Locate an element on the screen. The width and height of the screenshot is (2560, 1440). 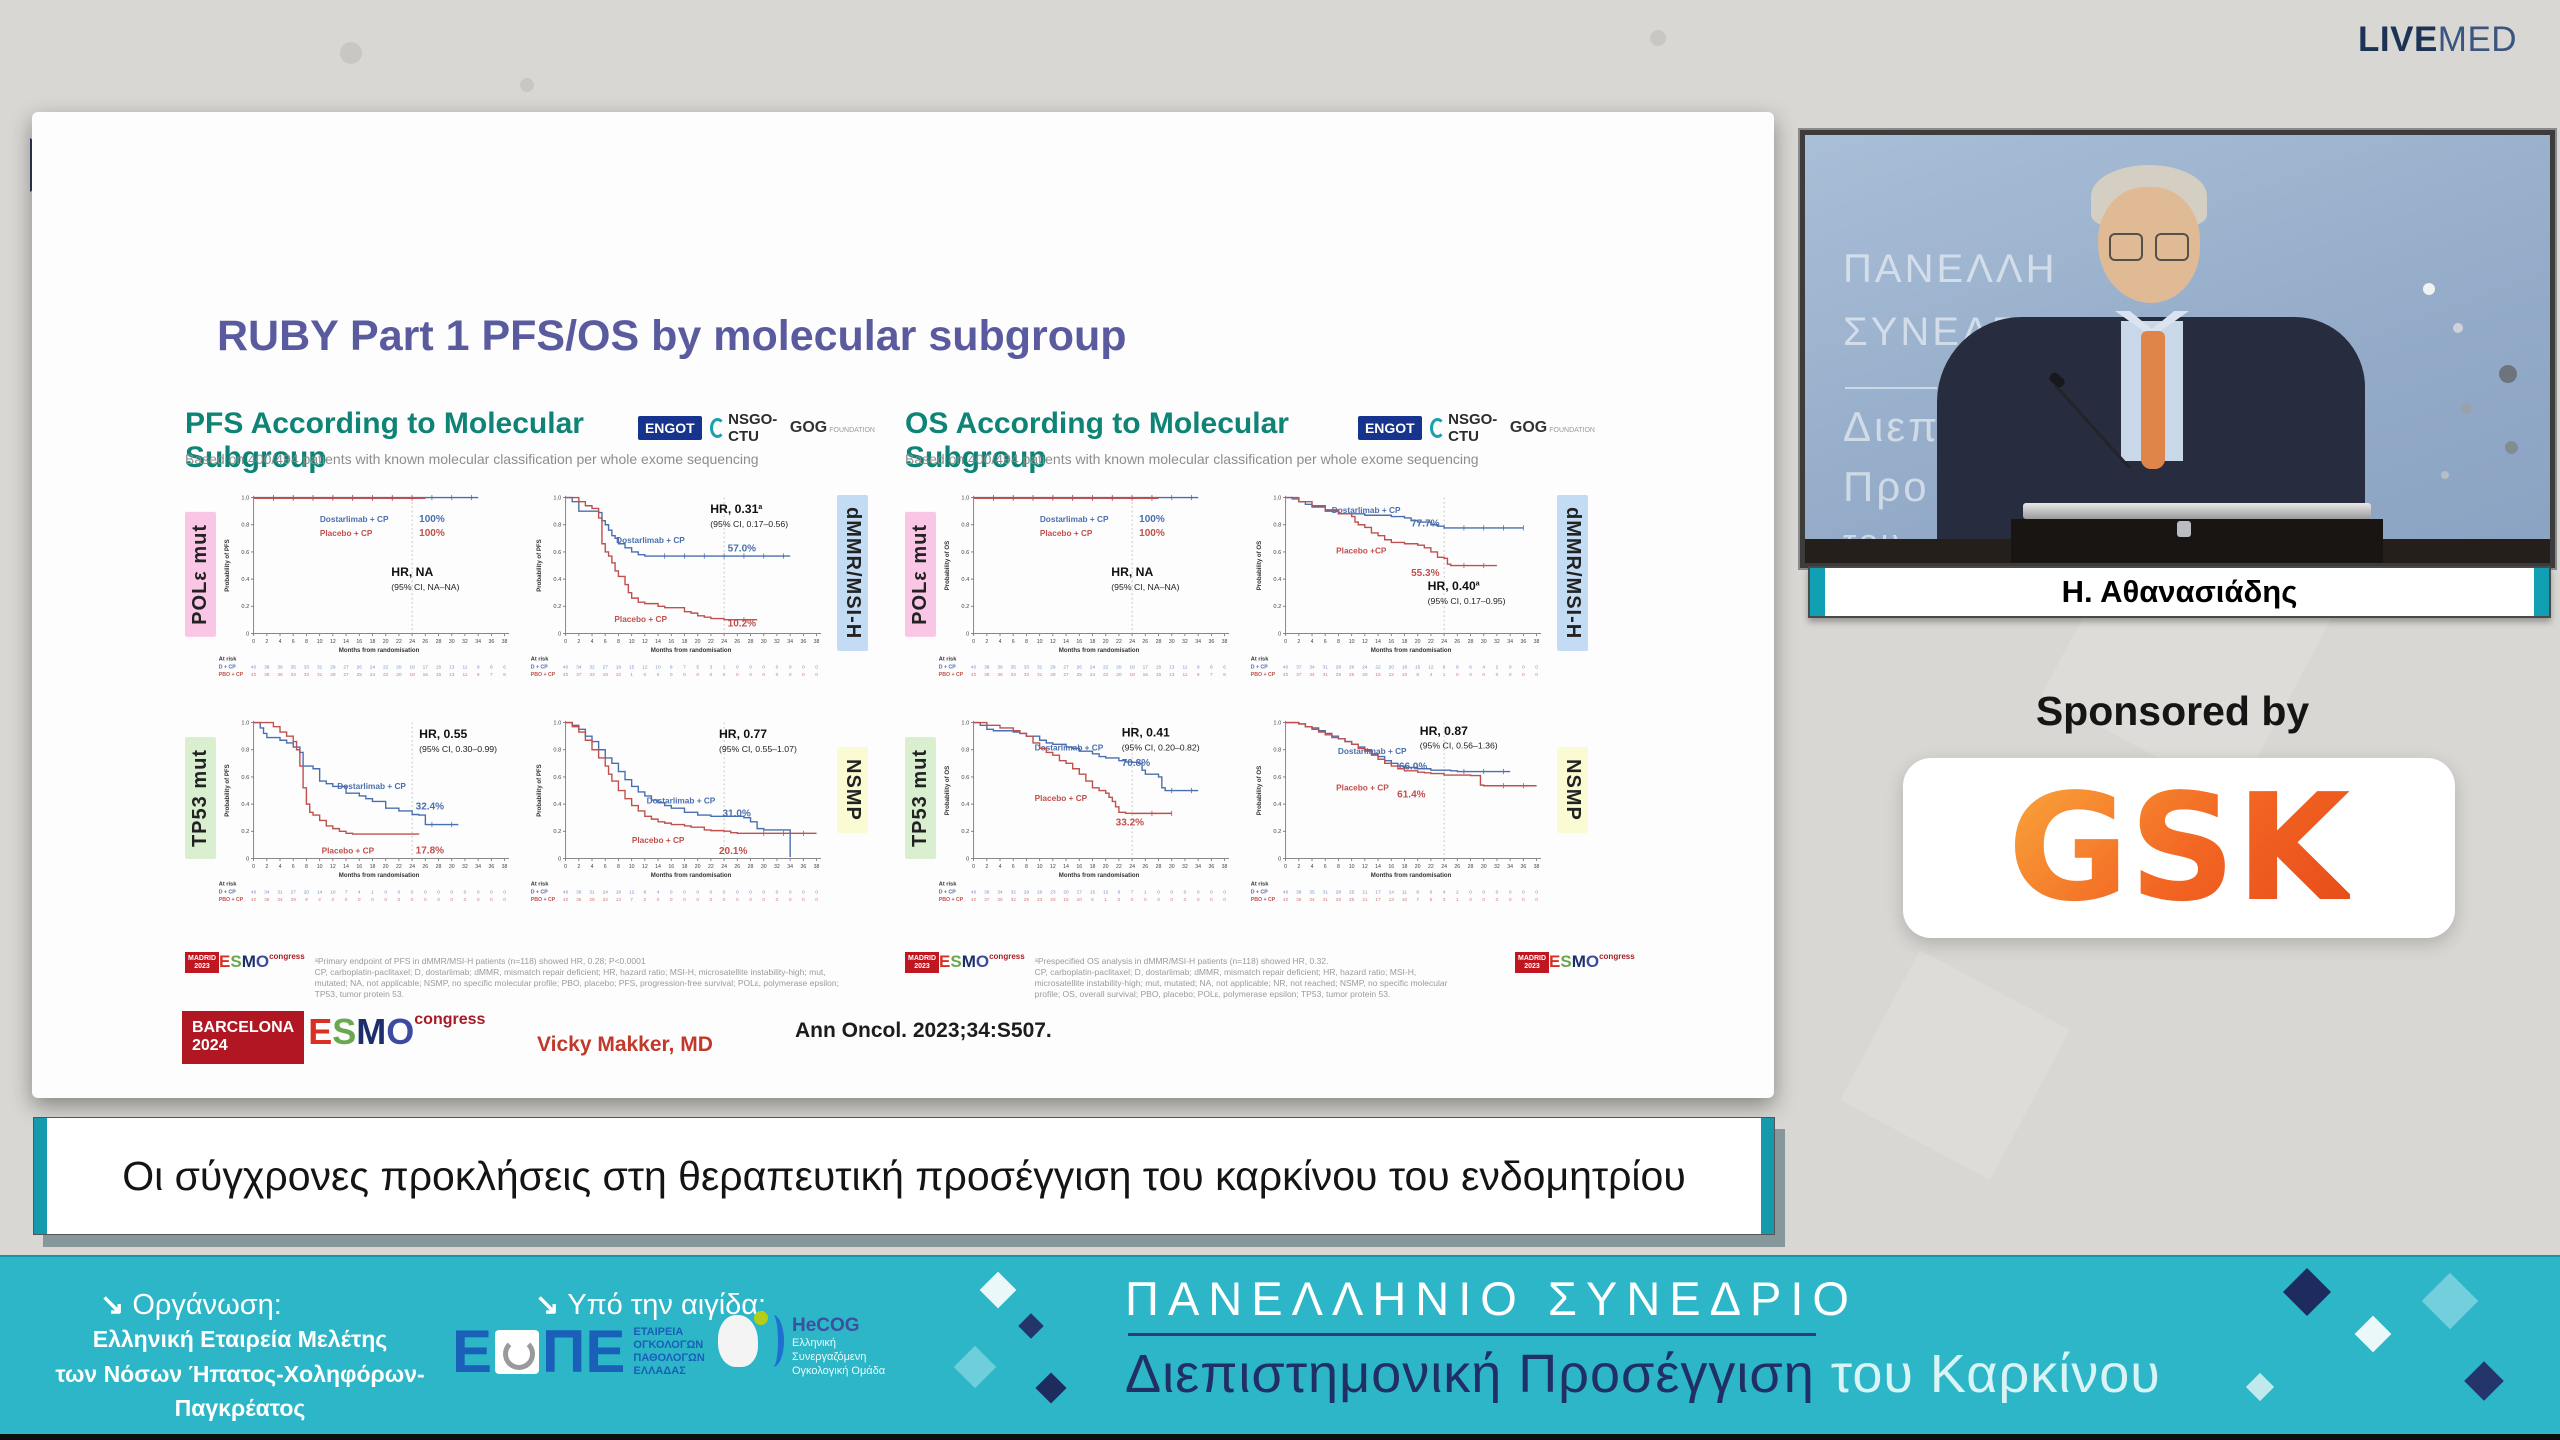
speaker-glasses is located at coordinates (2149, 247).